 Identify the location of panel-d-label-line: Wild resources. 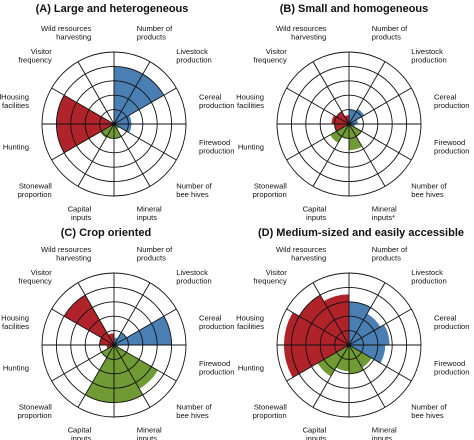
(301, 249).